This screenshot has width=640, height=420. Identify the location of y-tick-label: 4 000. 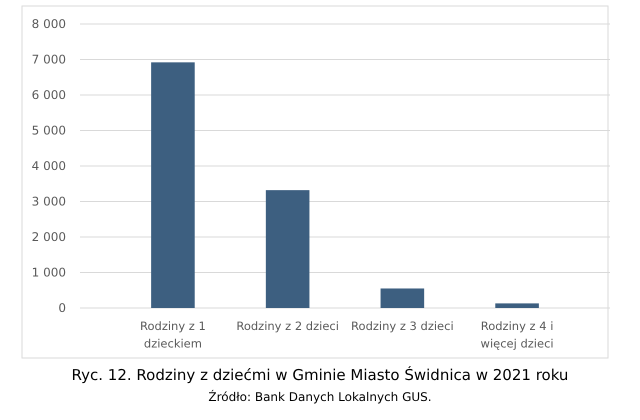
(49, 165).